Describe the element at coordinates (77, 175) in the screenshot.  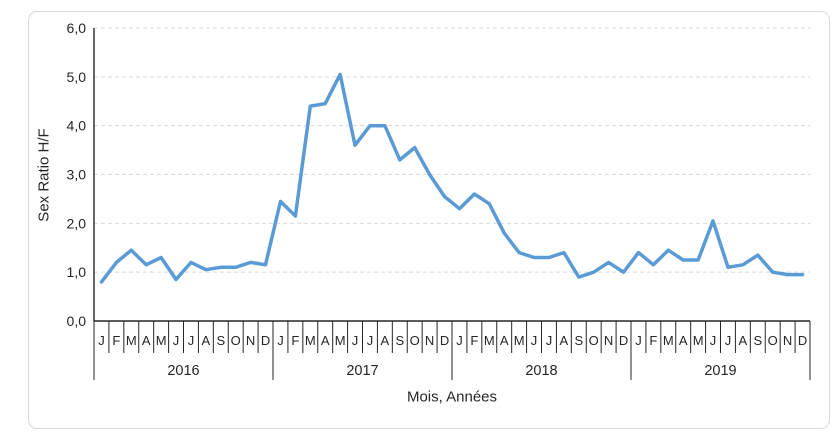
I see `y-tick-label: 3,0` at that location.